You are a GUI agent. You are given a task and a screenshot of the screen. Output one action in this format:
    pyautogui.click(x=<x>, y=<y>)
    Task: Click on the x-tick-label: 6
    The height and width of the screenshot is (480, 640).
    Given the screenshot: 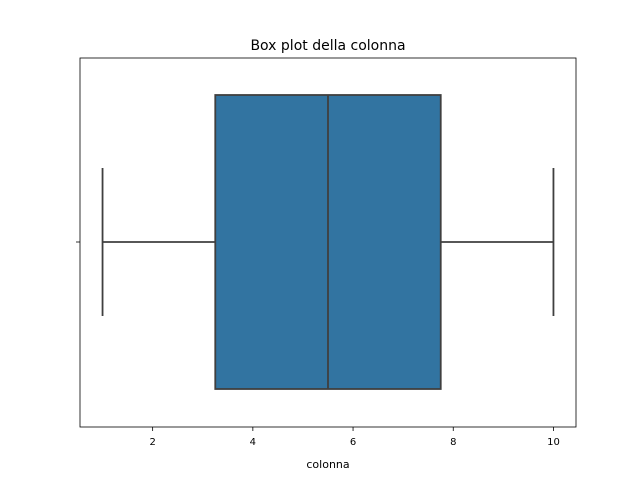 What is the action you would take?
    pyautogui.click(x=353, y=442)
    